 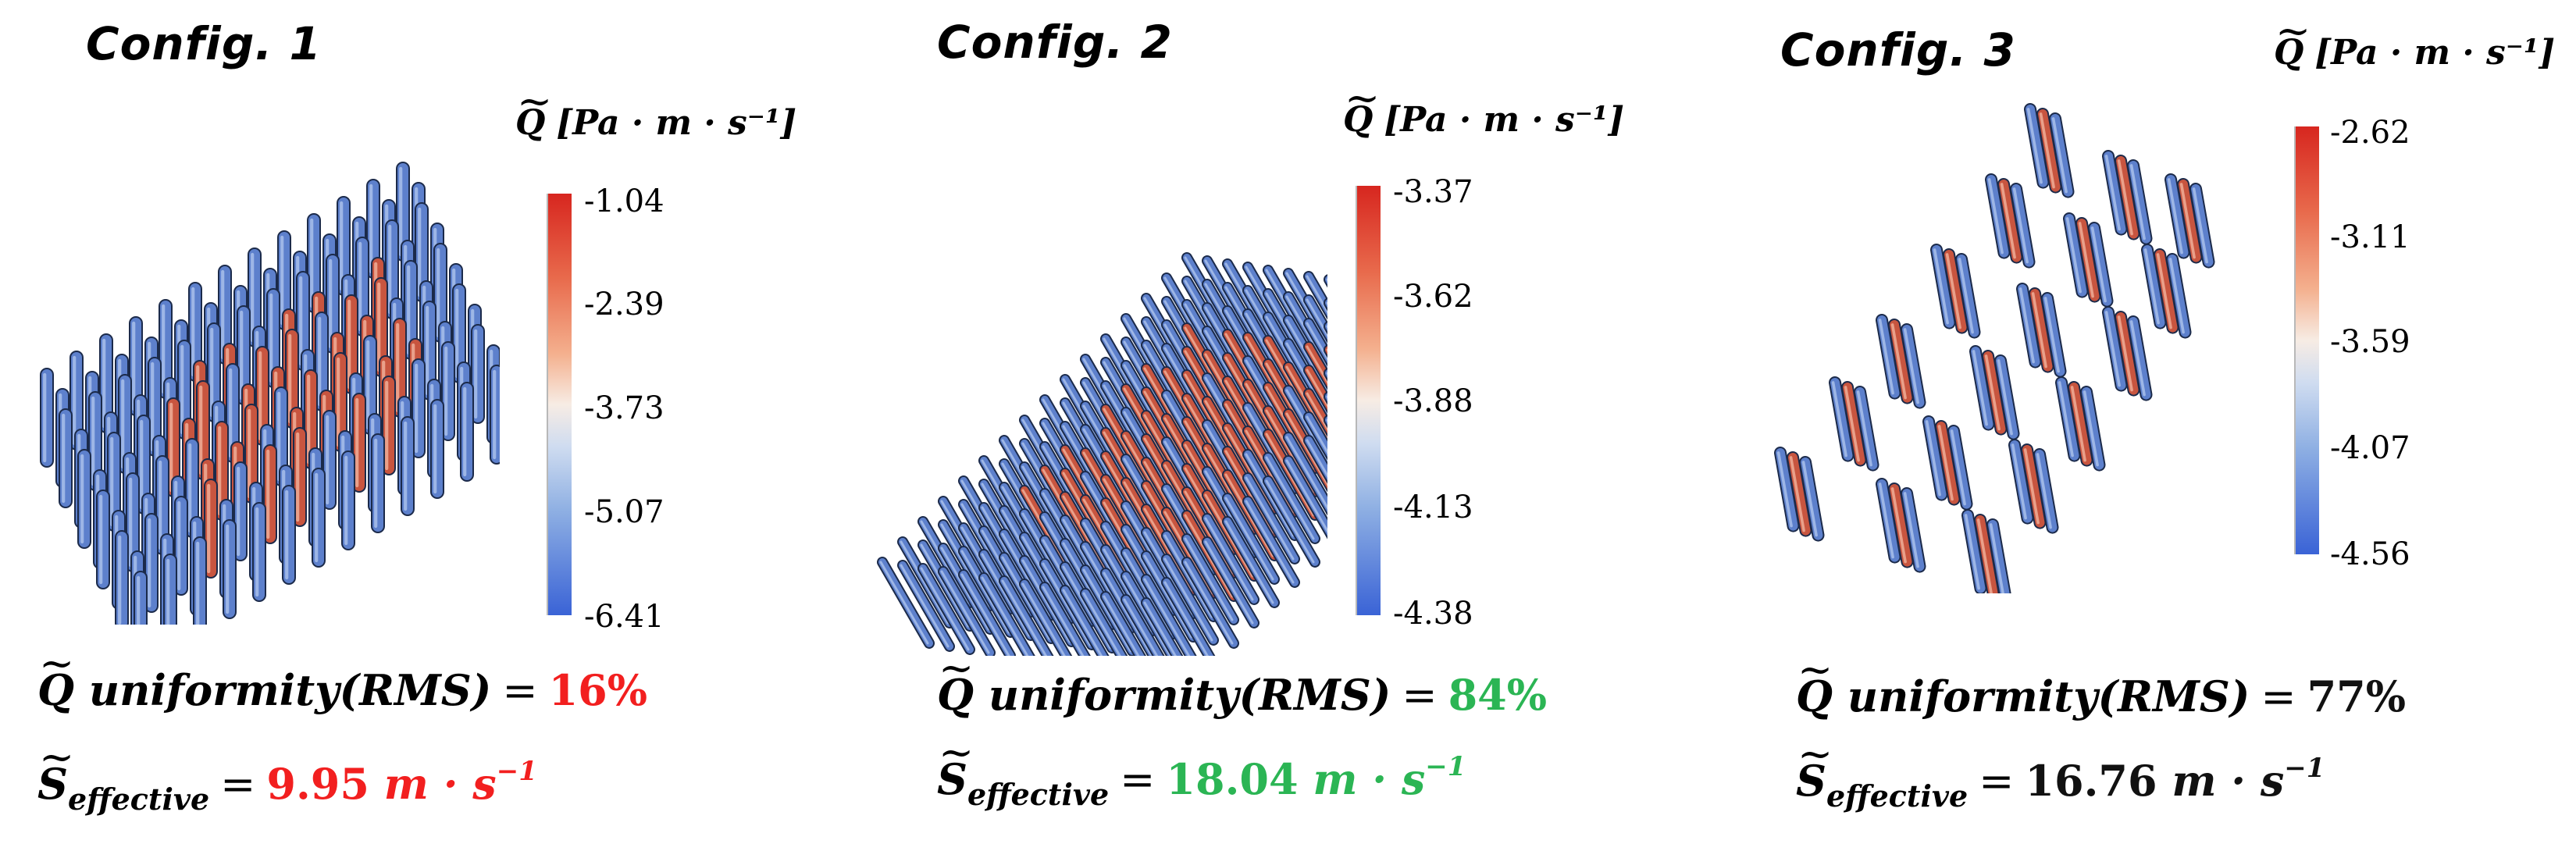 What do you see at coordinates (317, 784) in the screenshot?
I see `config-1-effective-value: 9.95` at bounding box center [317, 784].